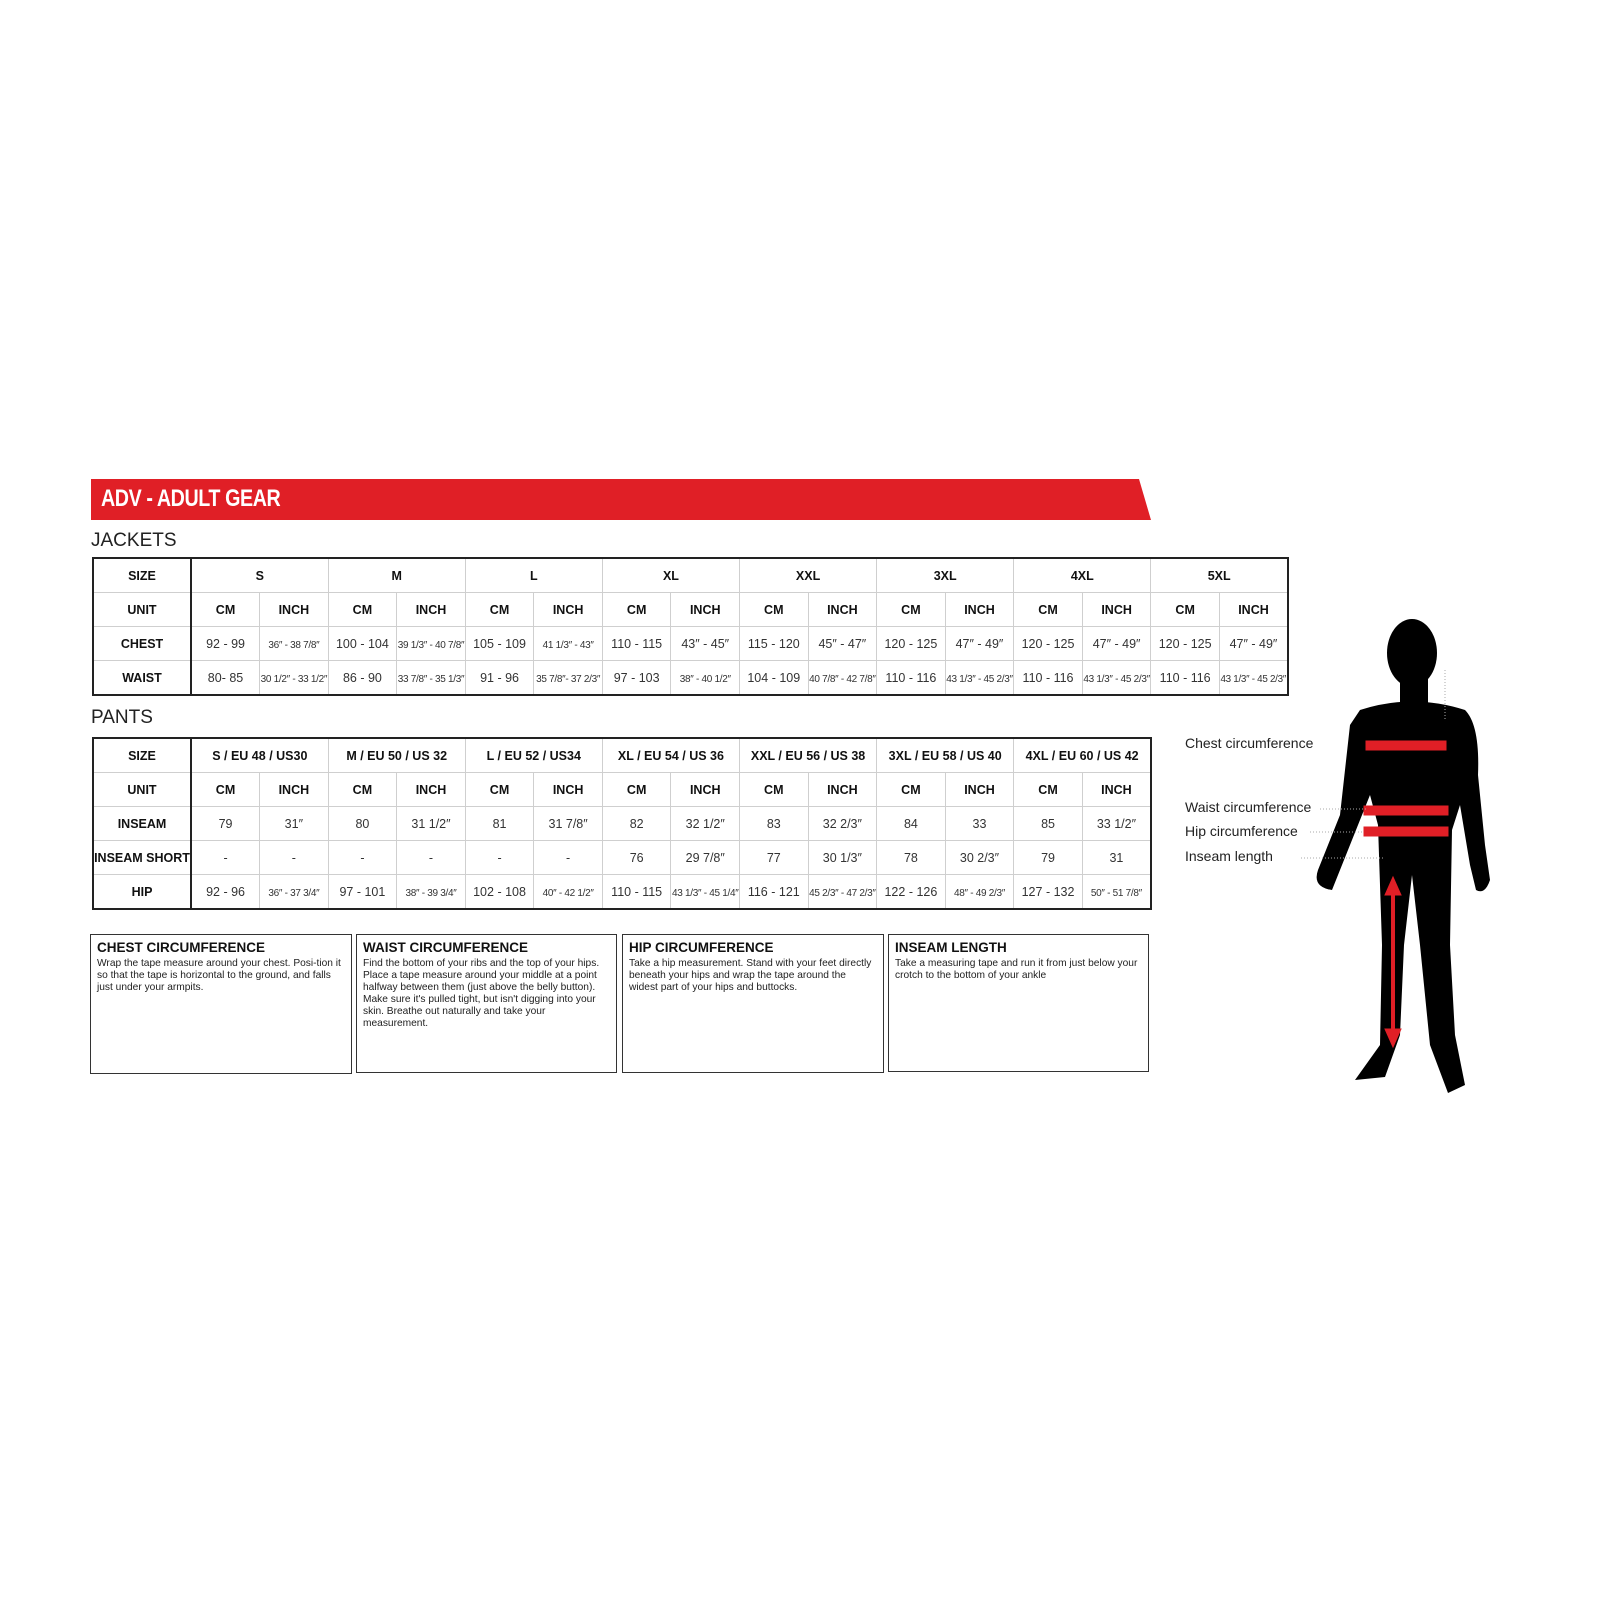 The width and height of the screenshot is (1600, 1600). Describe the element at coordinates (142, 609) in the screenshot. I see `unit-label: UNIT` at that location.